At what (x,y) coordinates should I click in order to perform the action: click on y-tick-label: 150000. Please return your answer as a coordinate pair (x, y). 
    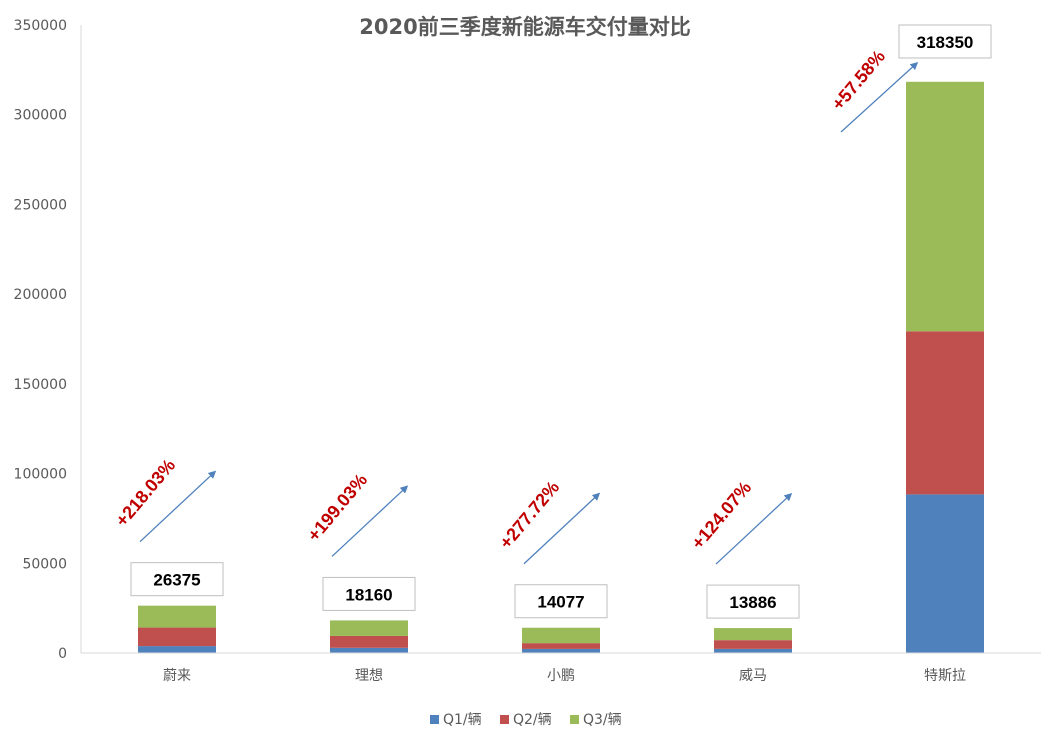
    Looking at the image, I should click on (40, 385).